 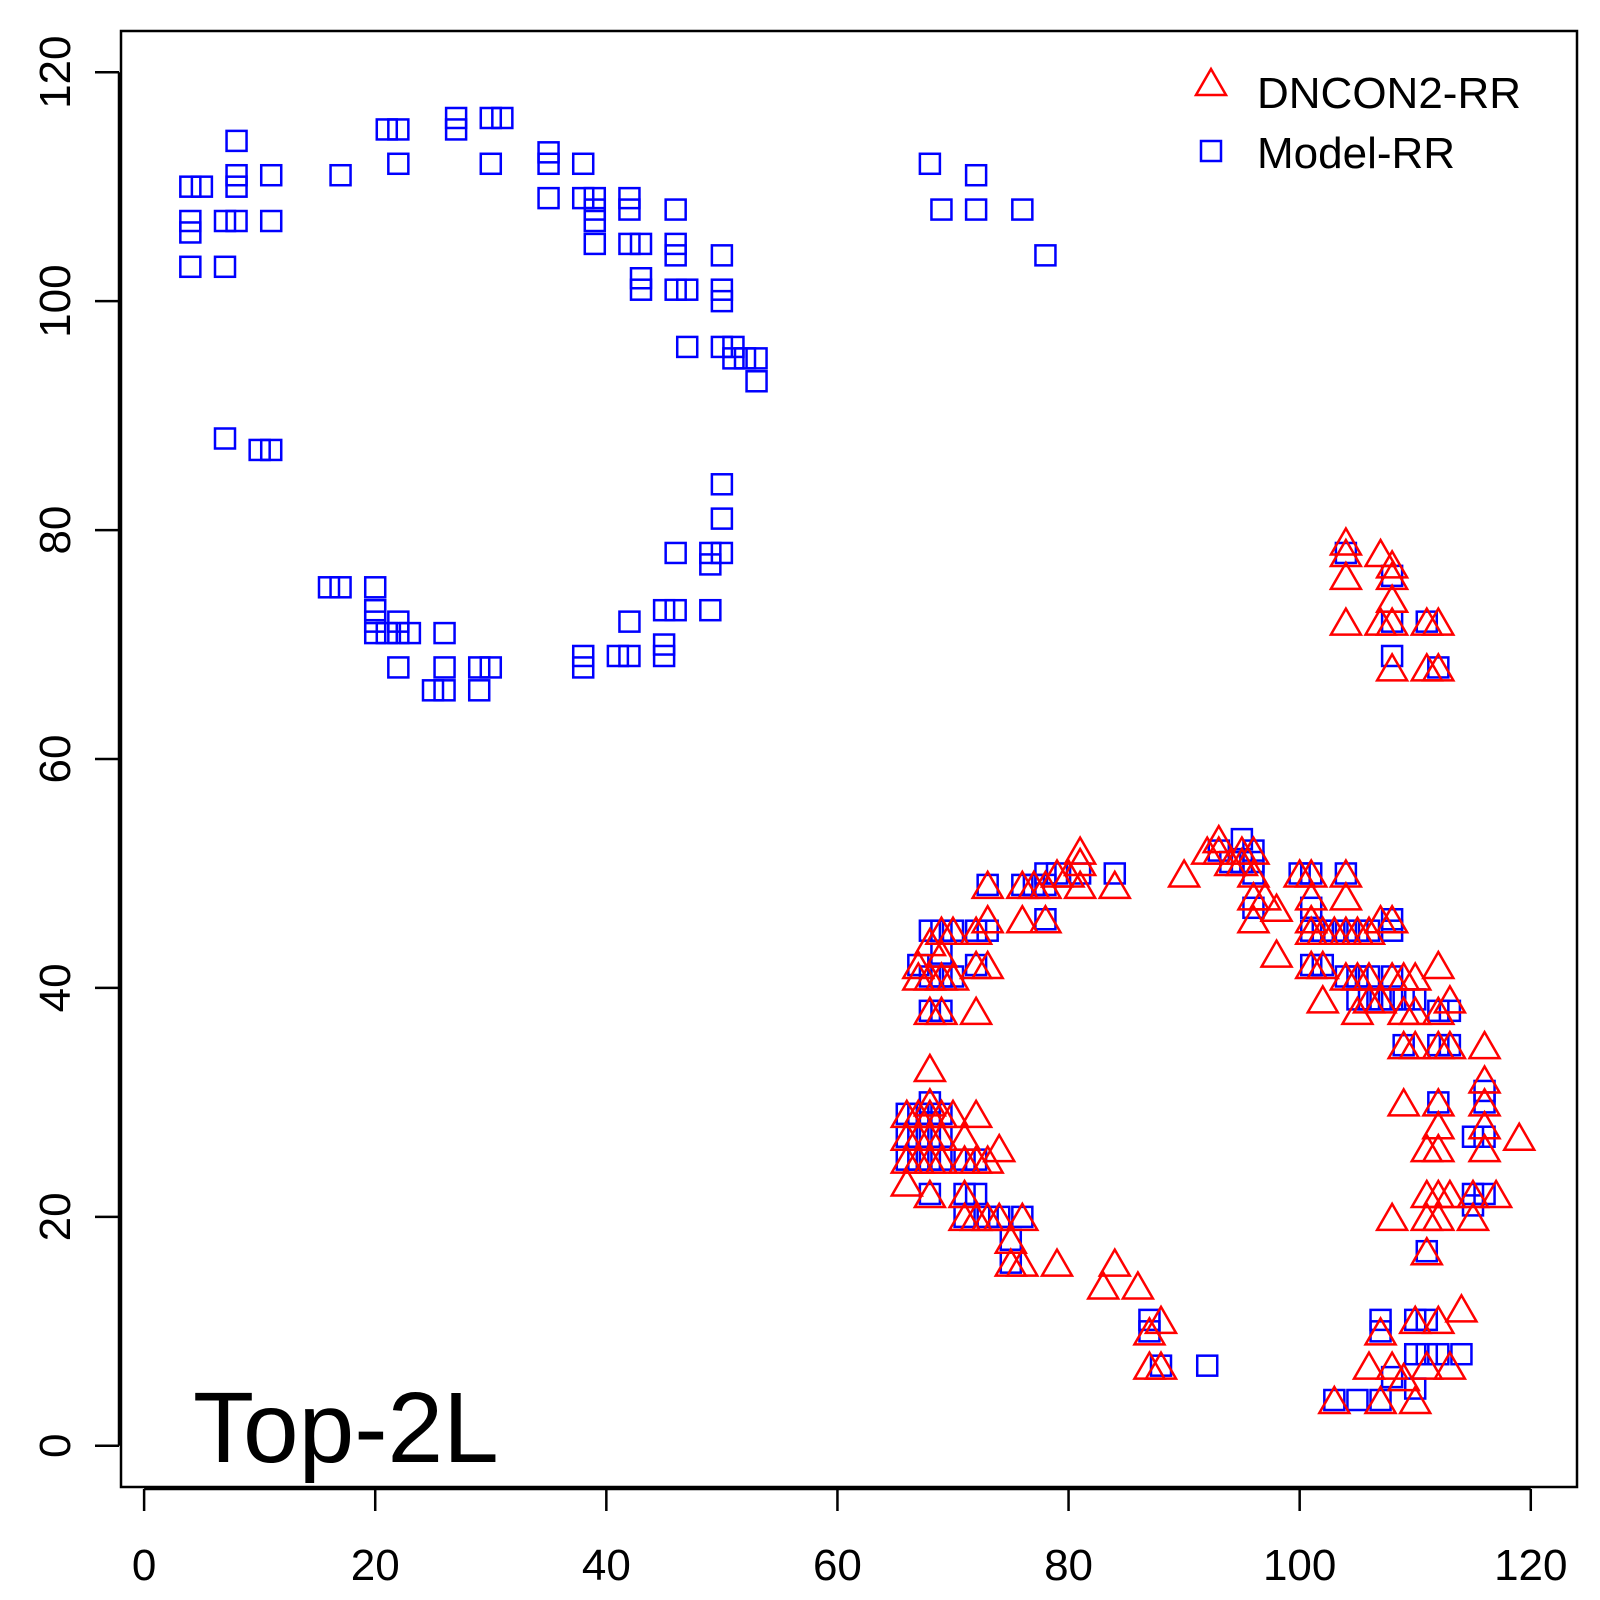 What do you see at coordinates (606, 1565) in the screenshot?
I see `x-tick-label: 40` at bounding box center [606, 1565].